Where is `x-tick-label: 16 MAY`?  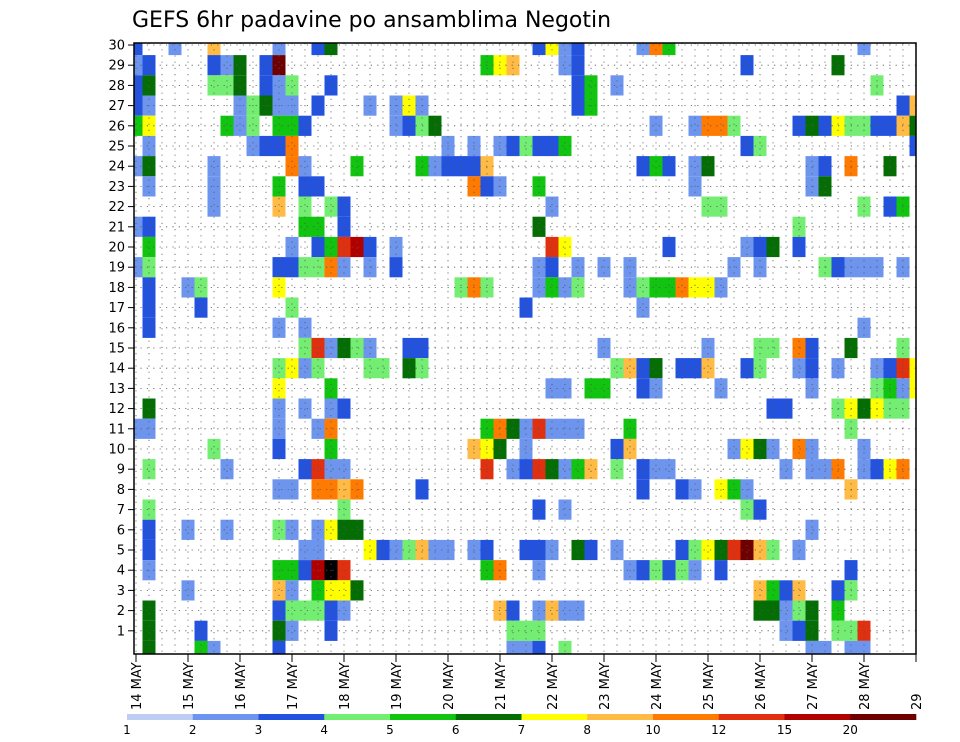
x-tick-label: 16 MAY is located at coordinates (241, 686).